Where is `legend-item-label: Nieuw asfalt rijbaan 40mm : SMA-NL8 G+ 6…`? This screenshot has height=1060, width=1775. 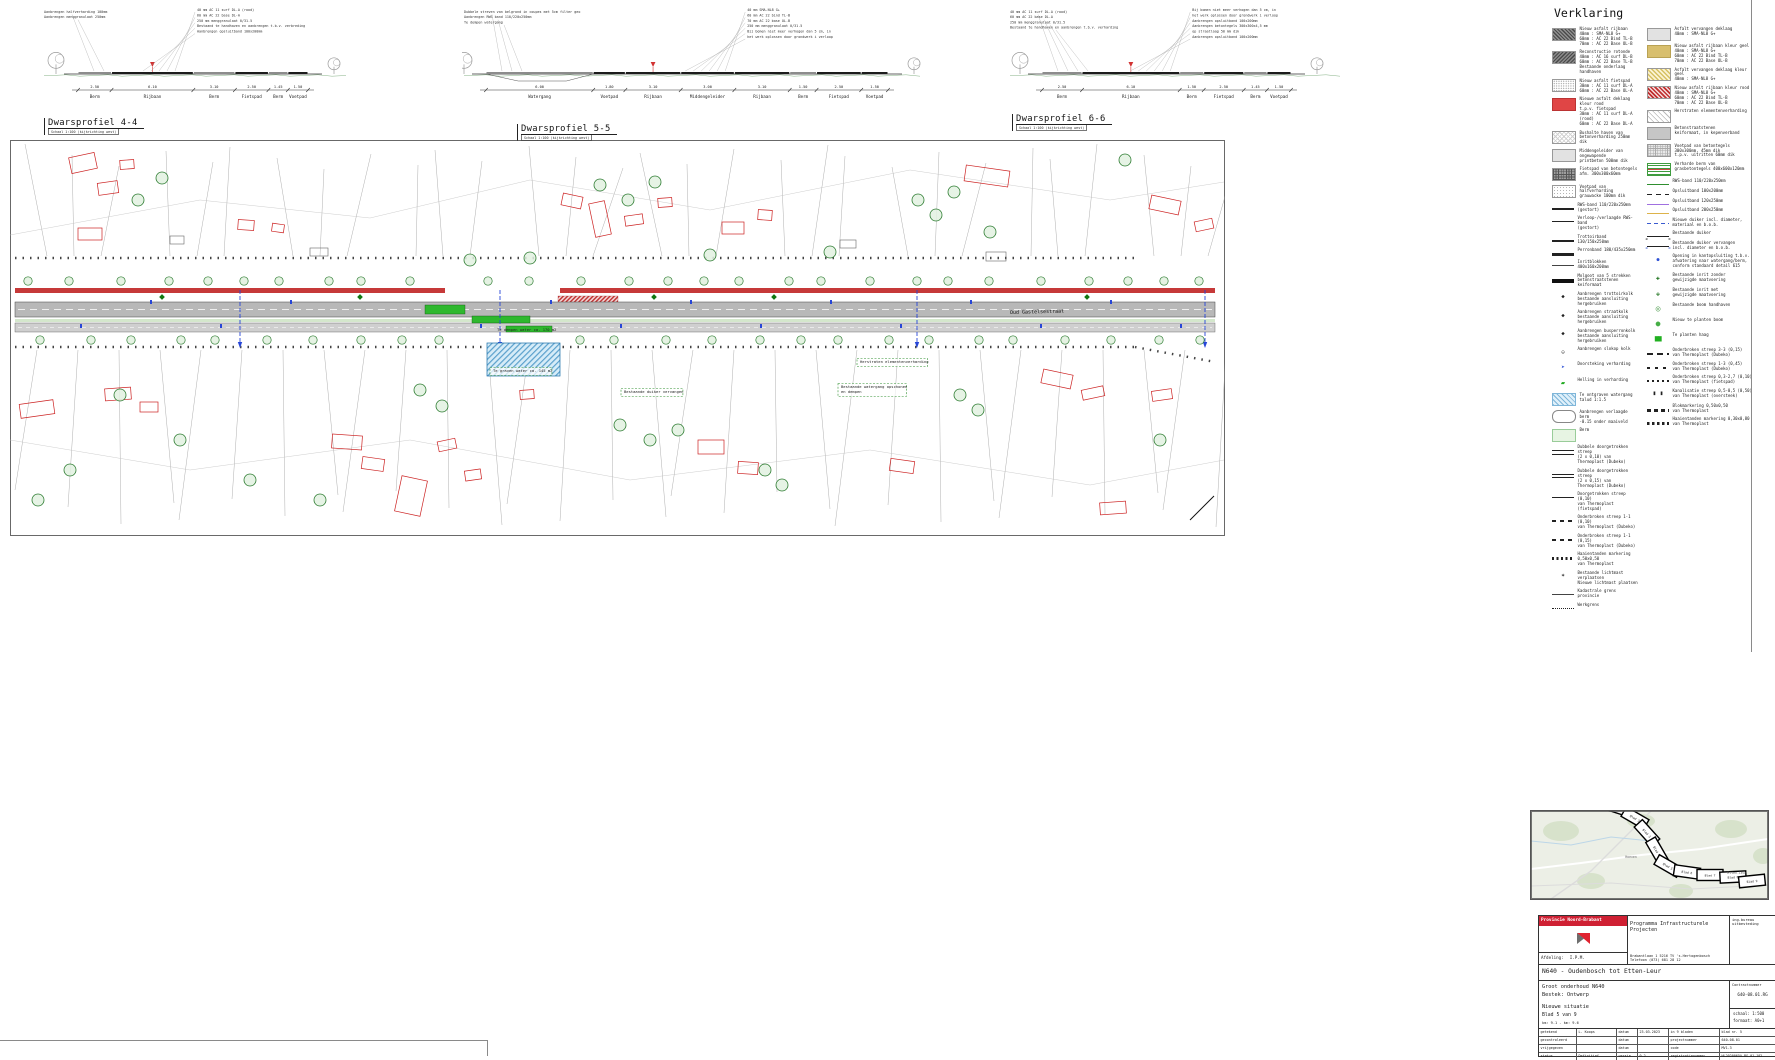
legend-item-label: Nieuw asfalt rijbaan 40mm : SMA-NL8 G+ 6… is located at coordinates (1606, 36).